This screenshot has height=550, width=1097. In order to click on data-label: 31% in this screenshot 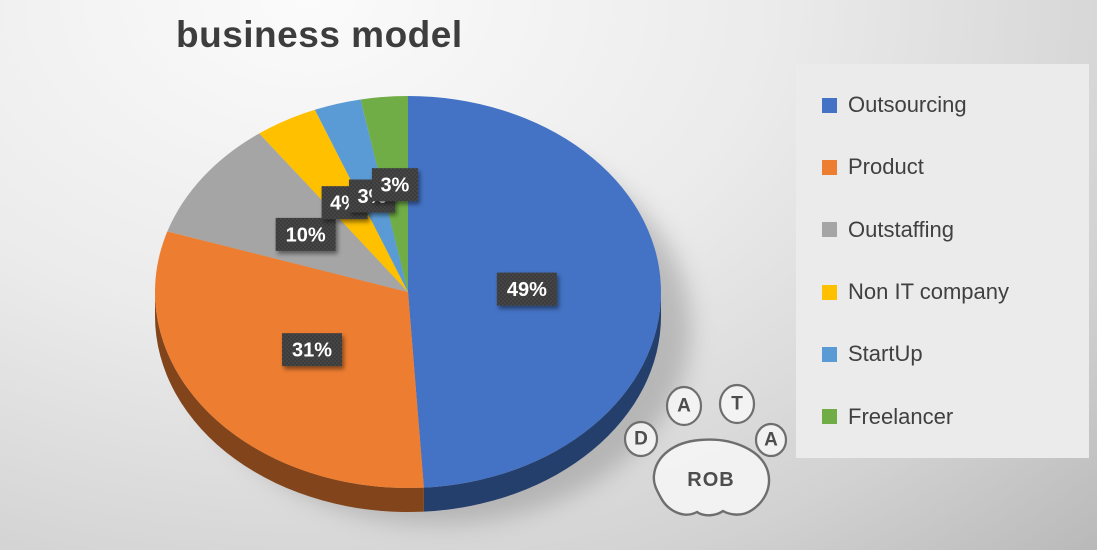, I will do `click(312, 350)`.